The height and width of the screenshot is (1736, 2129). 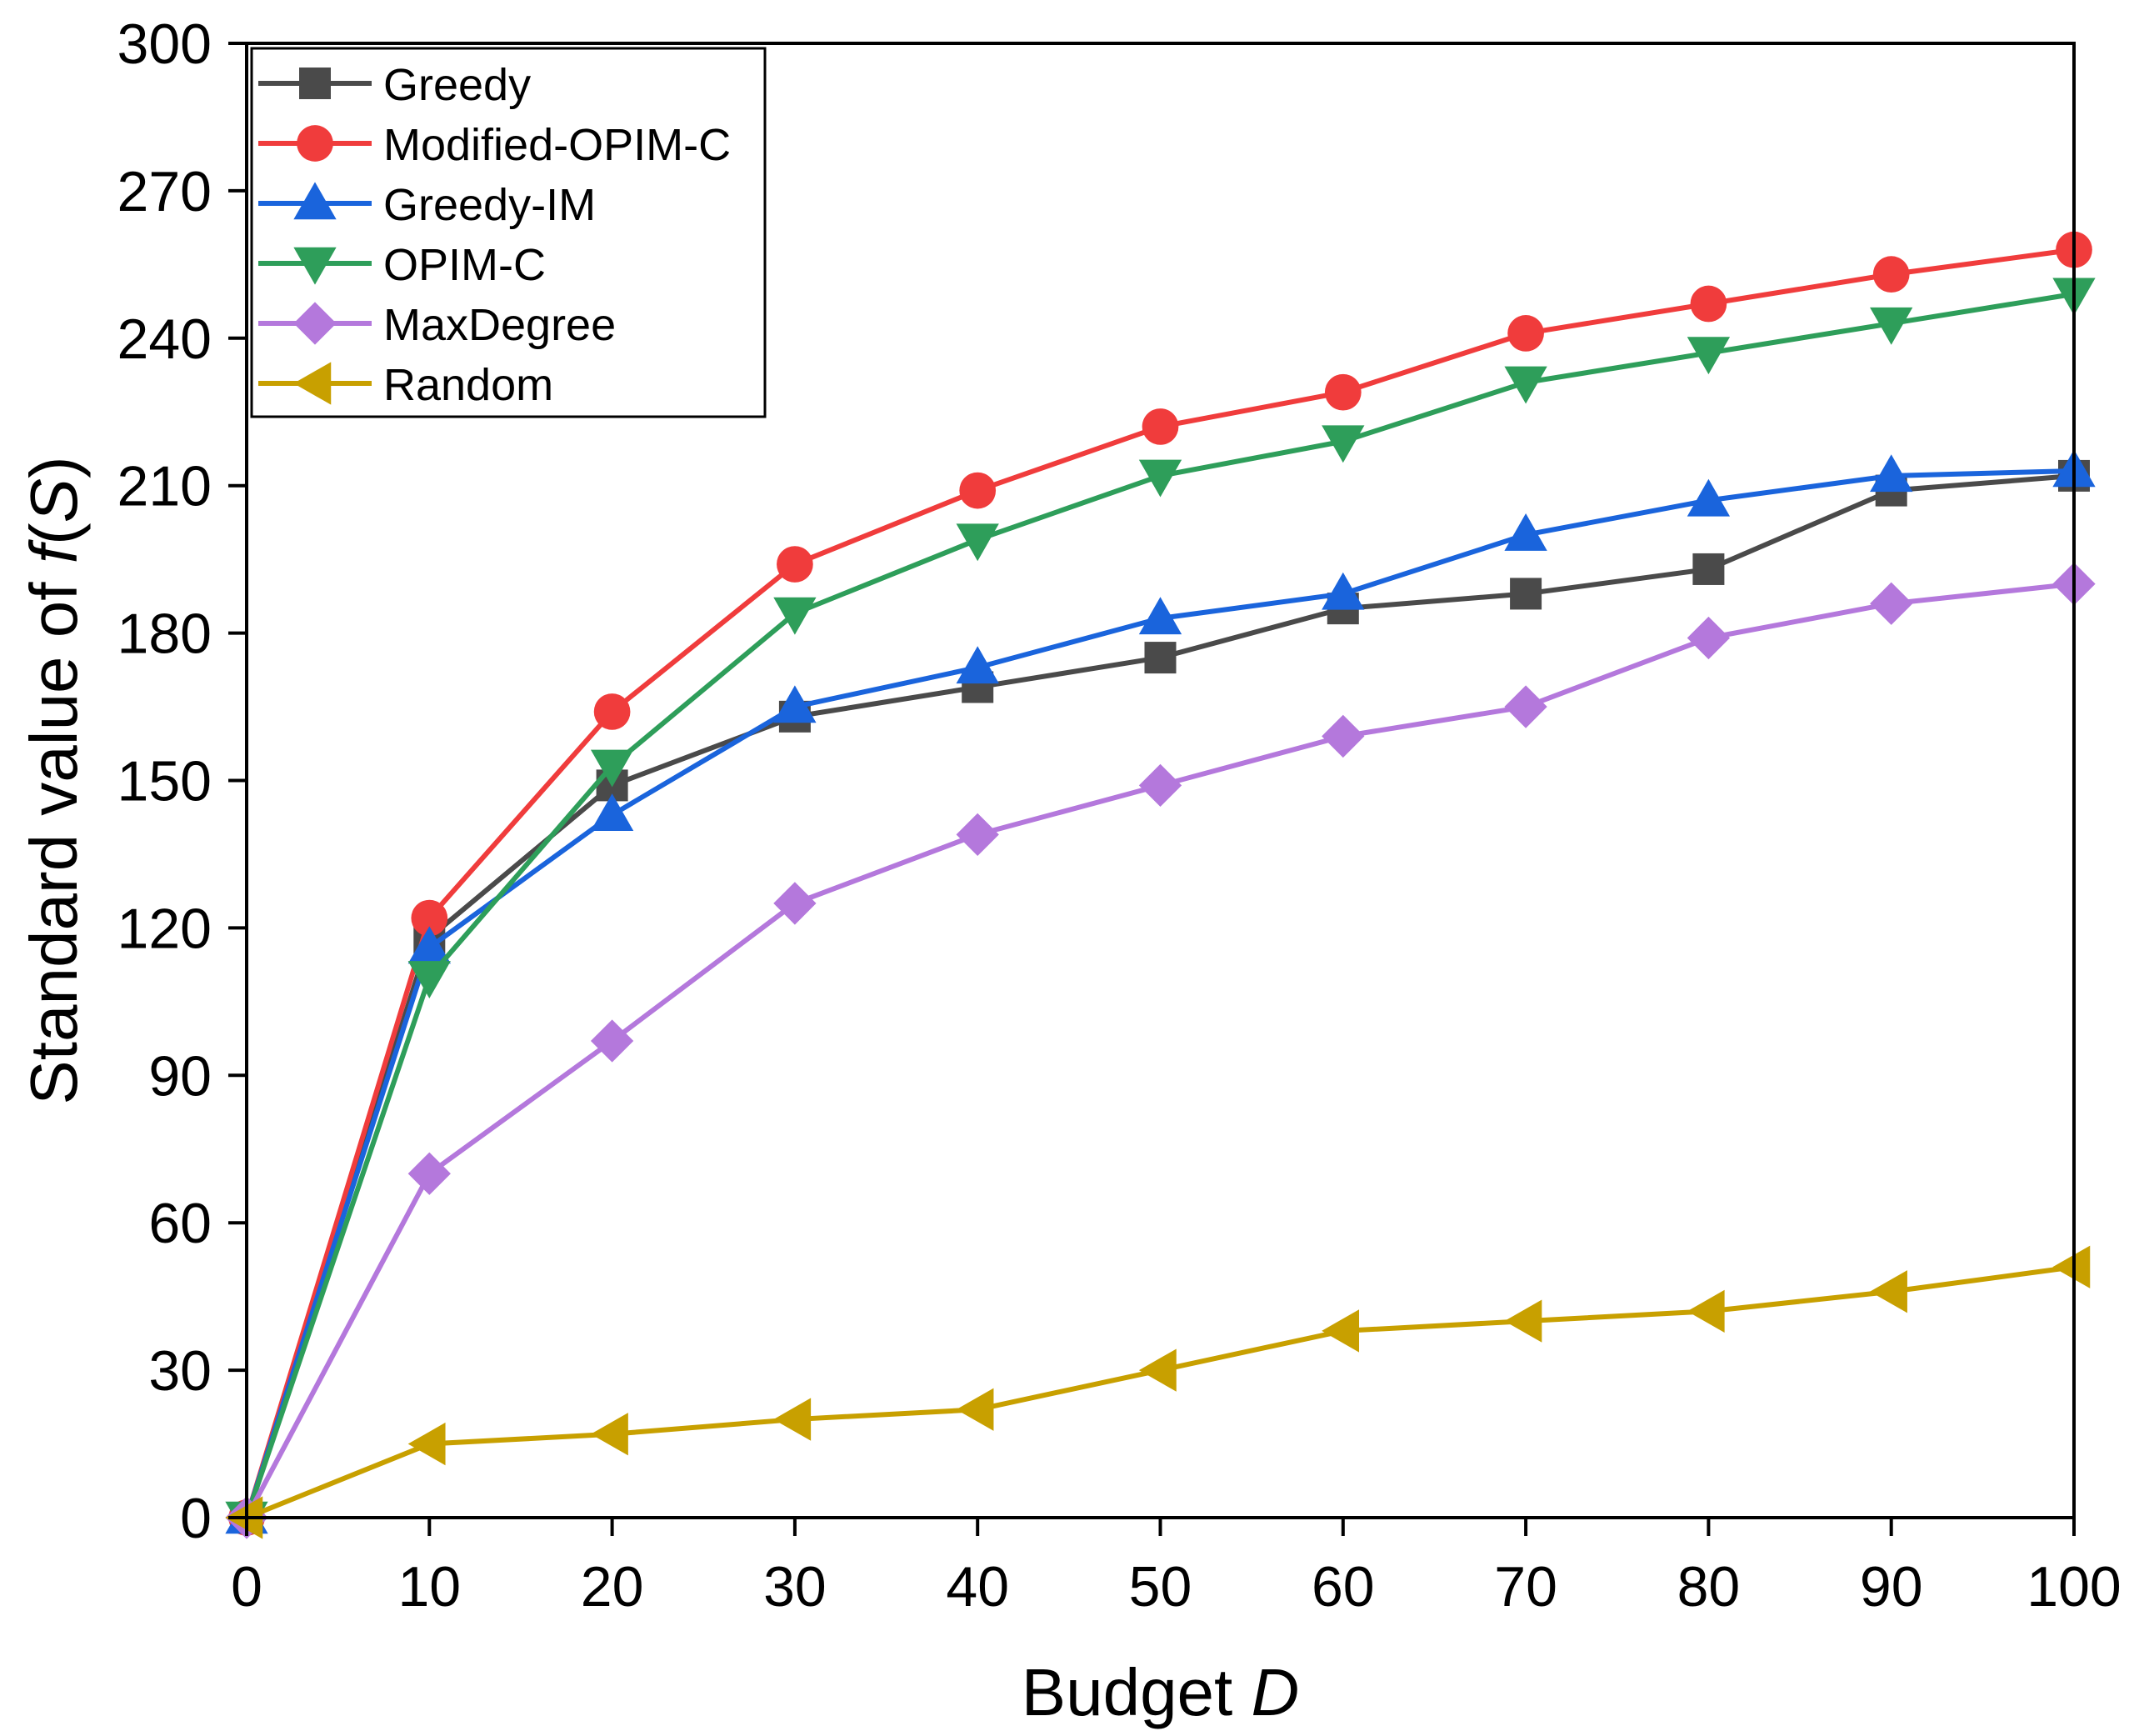 I want to click on legend-item: MaxDegree, so click(x=437, y=325).